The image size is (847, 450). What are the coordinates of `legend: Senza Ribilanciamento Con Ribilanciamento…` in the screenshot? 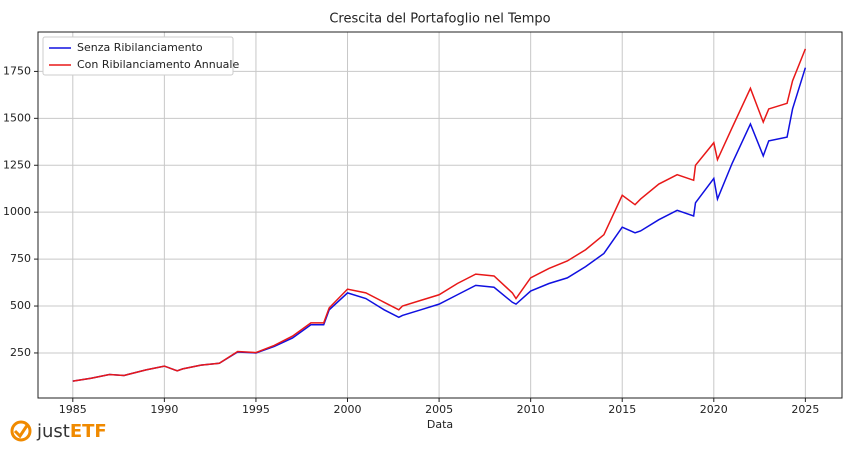 It's located at (140, 56).